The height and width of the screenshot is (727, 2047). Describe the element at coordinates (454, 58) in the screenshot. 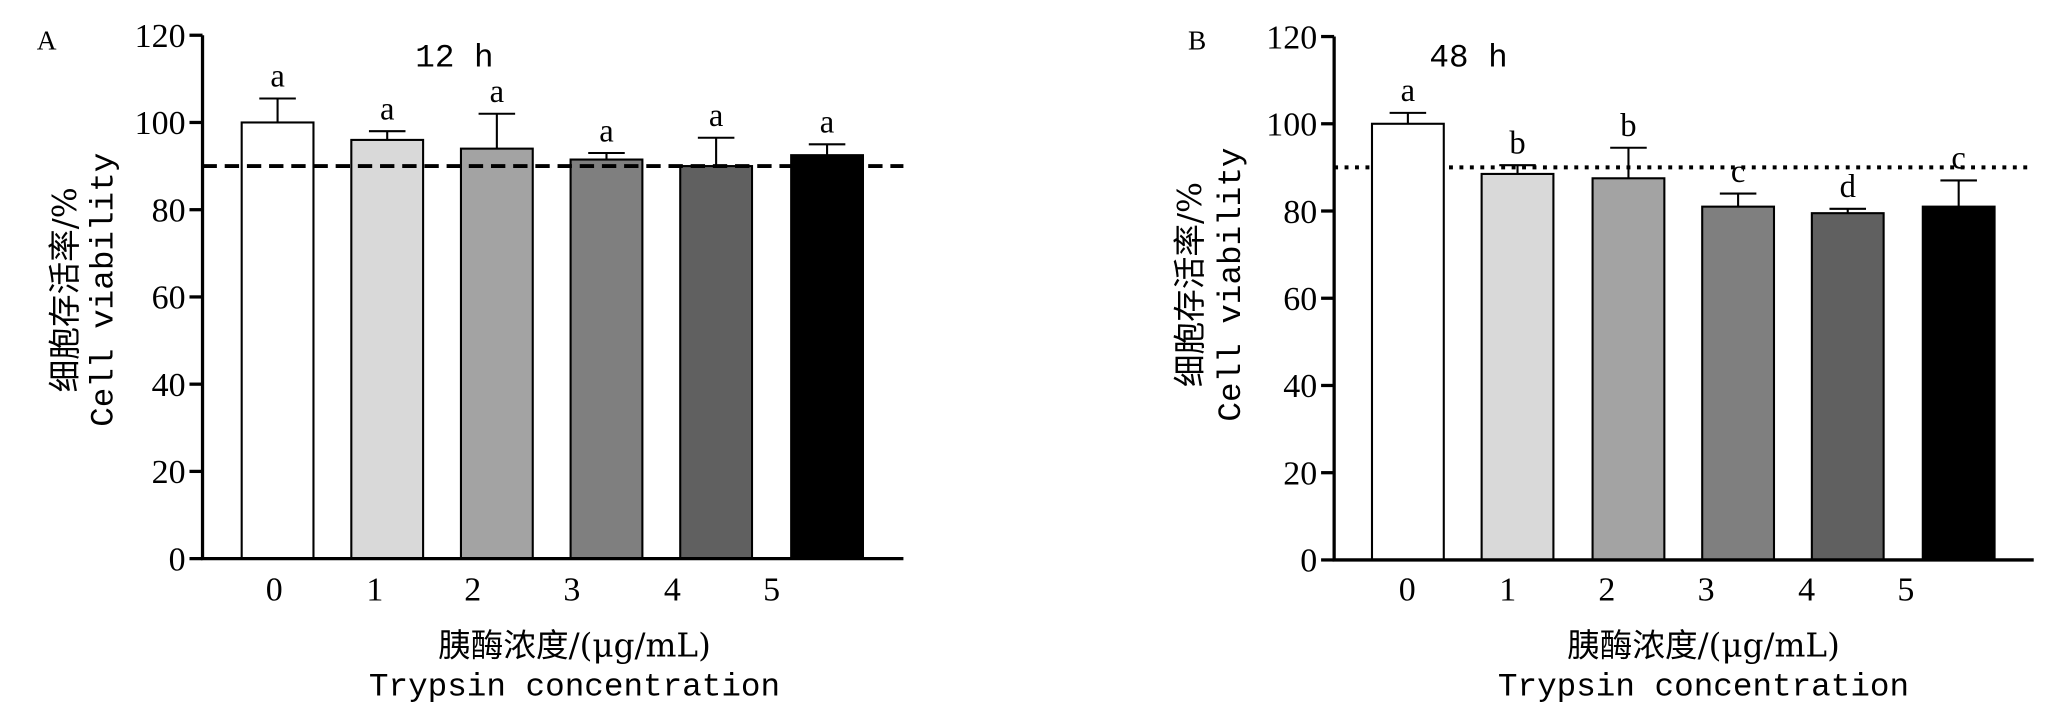

I see `chart-title: 12 h` at that location.